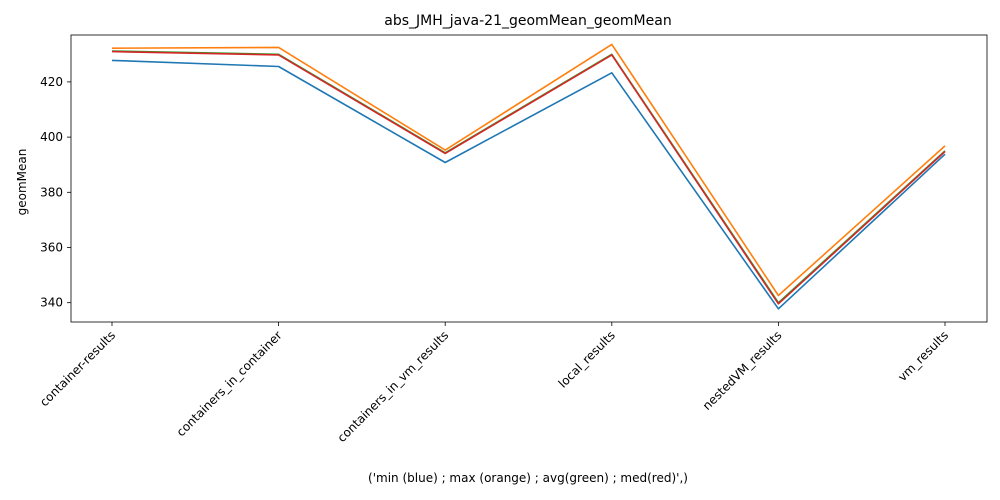 The height and width of the screenshot is (500, 1000). I want to click on y-tick-label: 340, so click(51, 303).